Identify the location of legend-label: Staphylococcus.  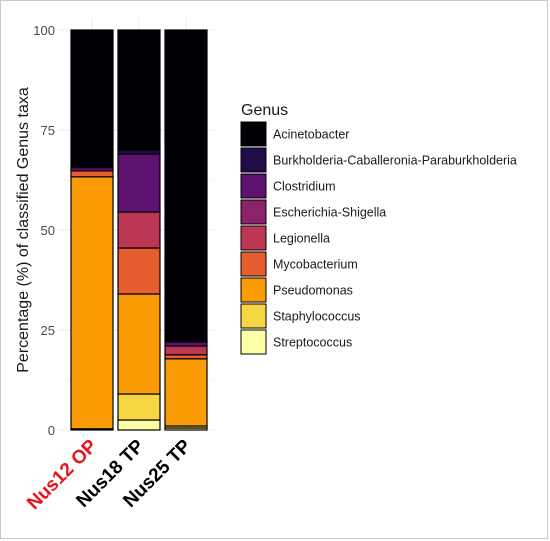
(317, 317).